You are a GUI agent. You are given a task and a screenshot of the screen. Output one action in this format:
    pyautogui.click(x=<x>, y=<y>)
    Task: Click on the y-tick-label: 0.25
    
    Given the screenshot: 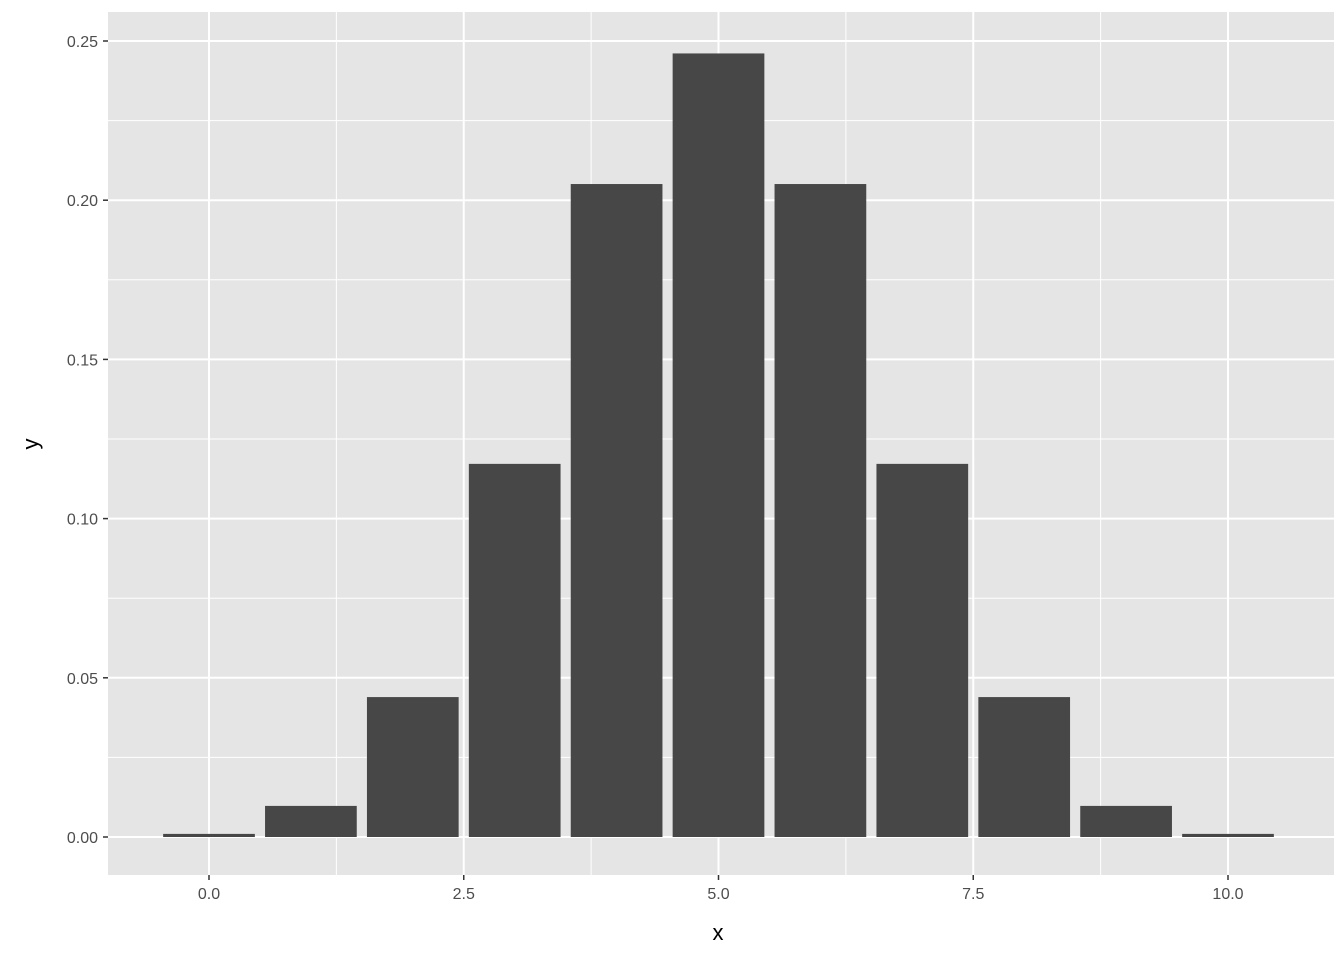 What is the action you would take?
    pyautogui.click(x=82, y=42)
    